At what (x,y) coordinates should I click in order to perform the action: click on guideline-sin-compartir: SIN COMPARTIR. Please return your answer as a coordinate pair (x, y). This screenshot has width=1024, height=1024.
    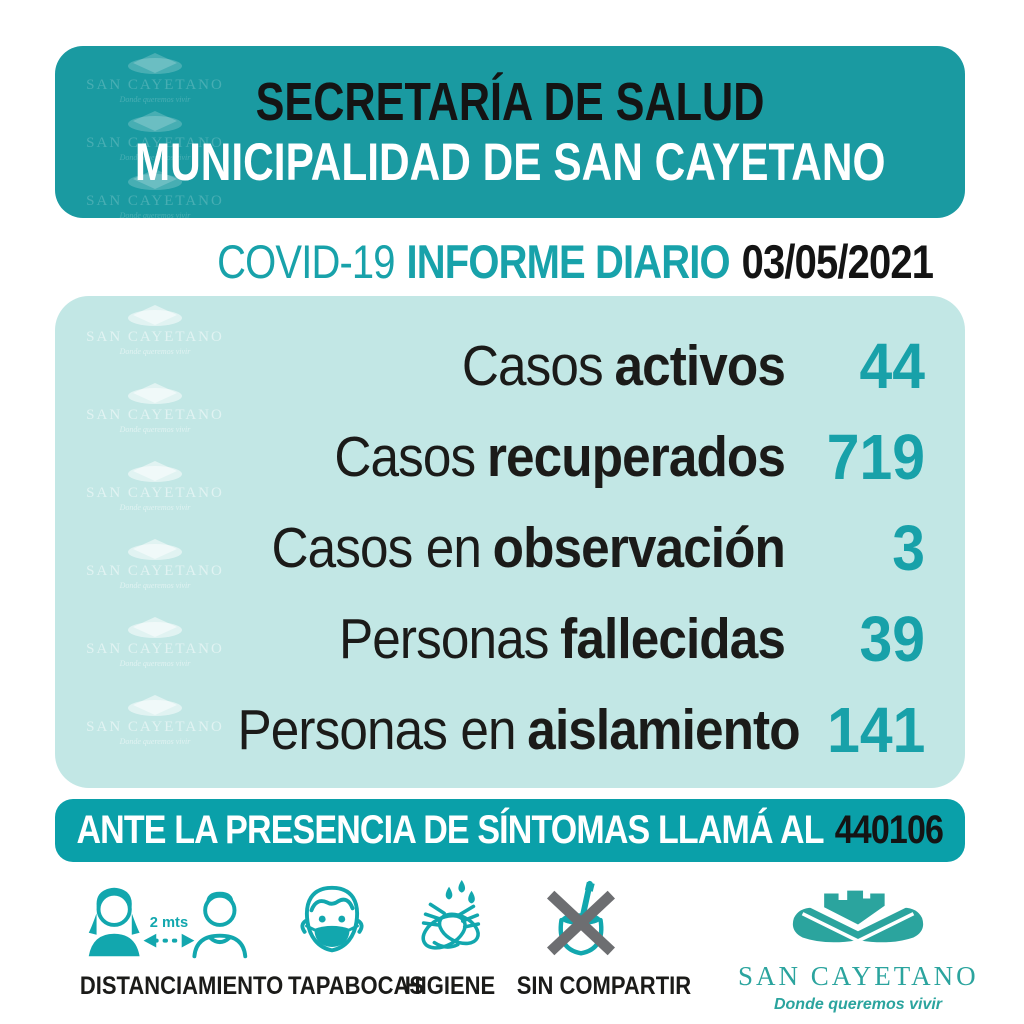
    Looking at the image, I should click on (600, 939).